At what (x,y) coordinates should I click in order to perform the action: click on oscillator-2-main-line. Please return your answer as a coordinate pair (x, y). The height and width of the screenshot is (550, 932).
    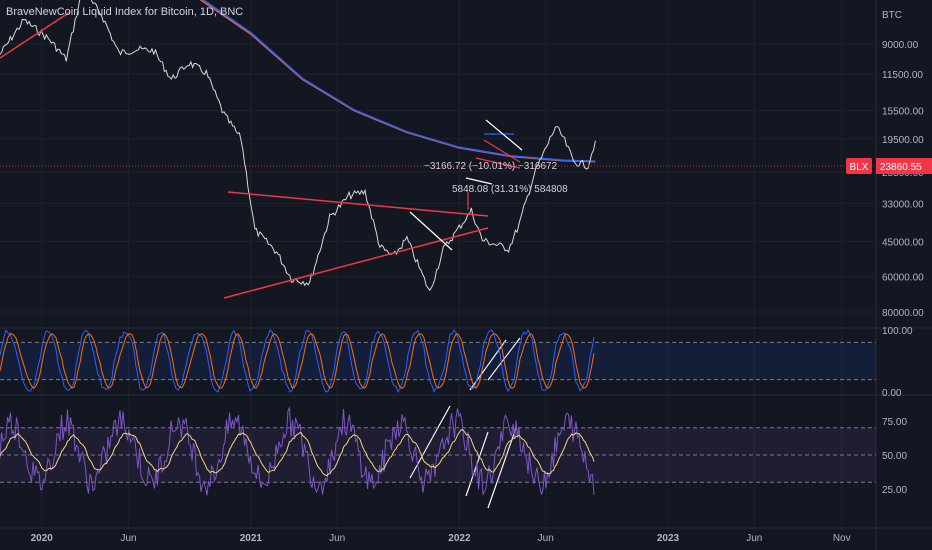
    Looking at the image, I should click on (297, 450).